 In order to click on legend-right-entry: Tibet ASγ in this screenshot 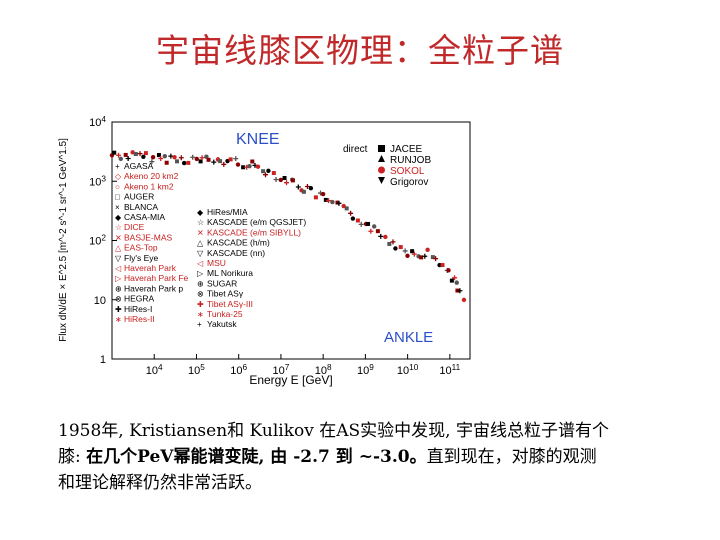, I will do `click(225, 294)`.